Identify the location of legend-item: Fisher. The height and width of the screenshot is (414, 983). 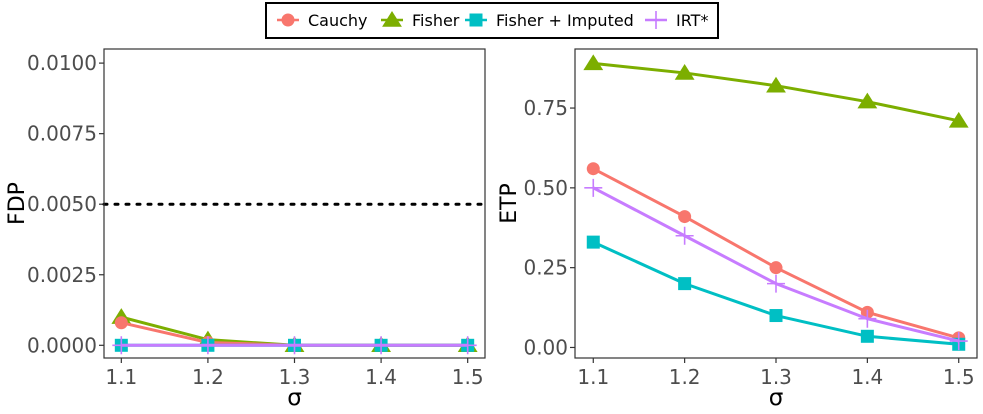
(420, 20).